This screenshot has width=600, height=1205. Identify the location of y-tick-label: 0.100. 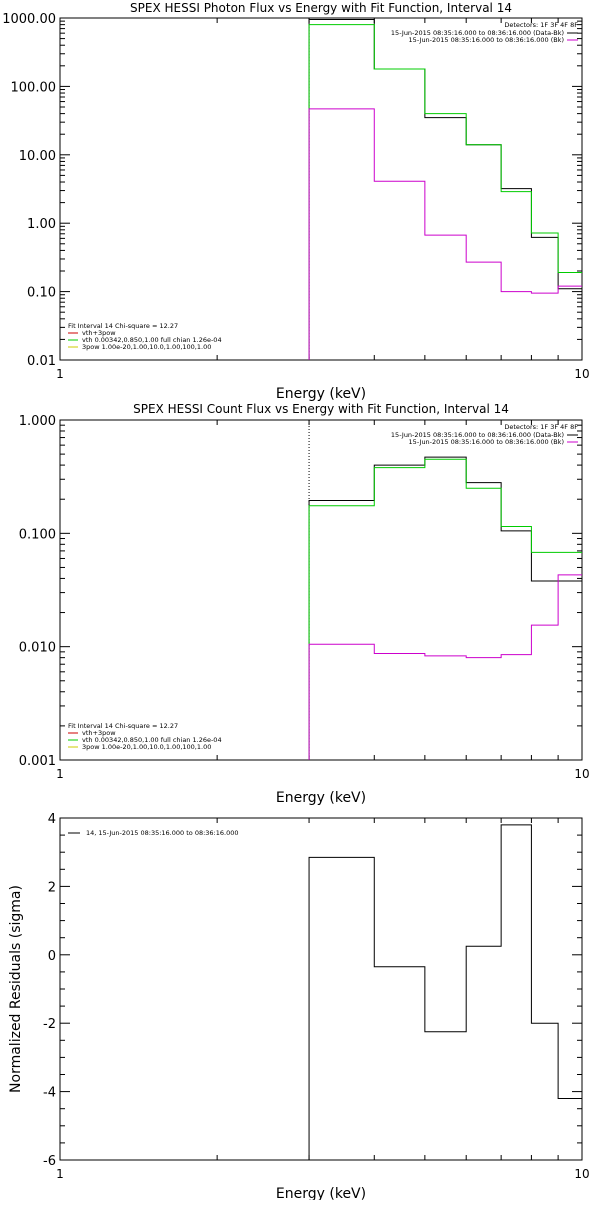
(37, 534).